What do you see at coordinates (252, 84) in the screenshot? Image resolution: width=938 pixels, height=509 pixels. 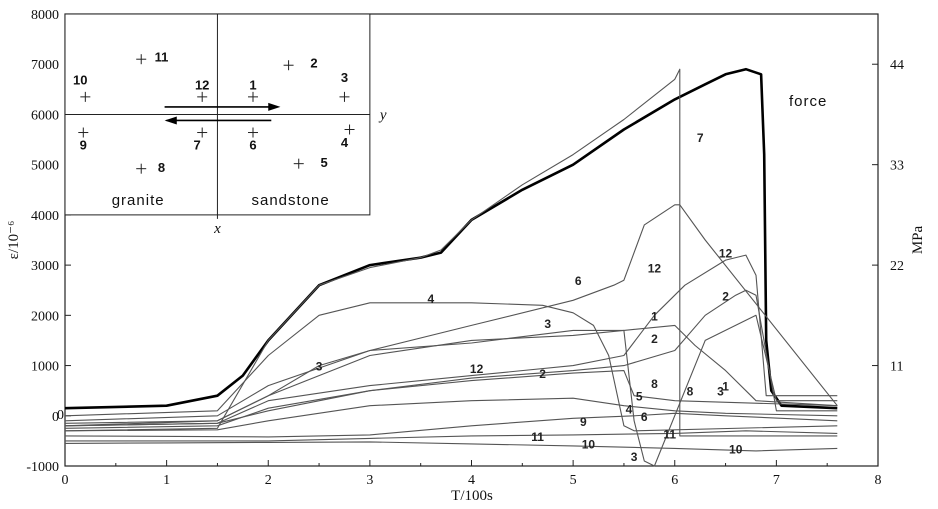 I see `gauge-label: 1` at bounding box center [252, 84].